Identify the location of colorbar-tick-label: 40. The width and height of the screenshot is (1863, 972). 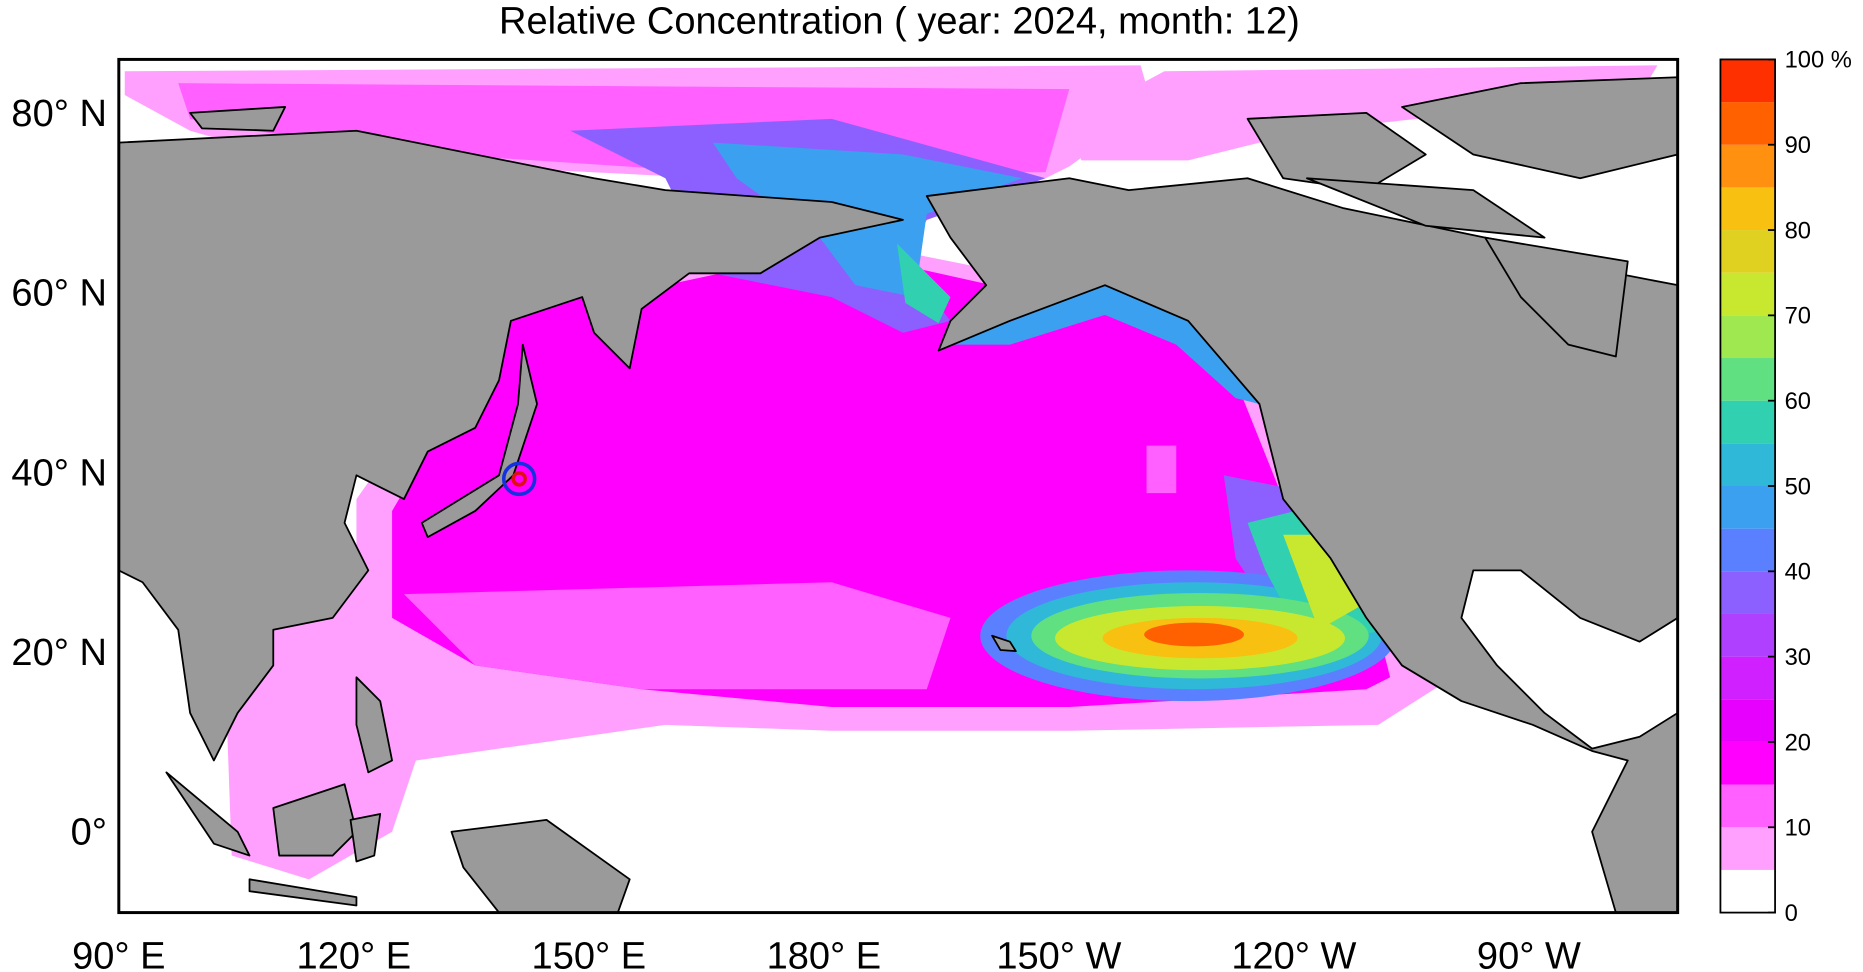
(1798, 572).